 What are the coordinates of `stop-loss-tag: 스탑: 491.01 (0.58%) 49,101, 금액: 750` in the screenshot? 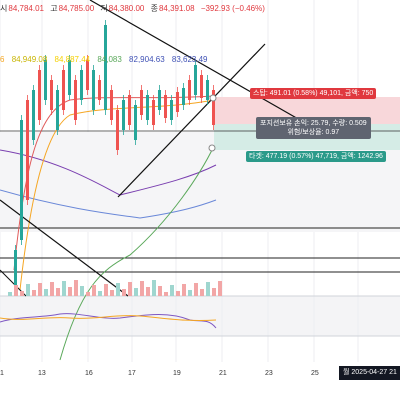 It's located at (313, 93).